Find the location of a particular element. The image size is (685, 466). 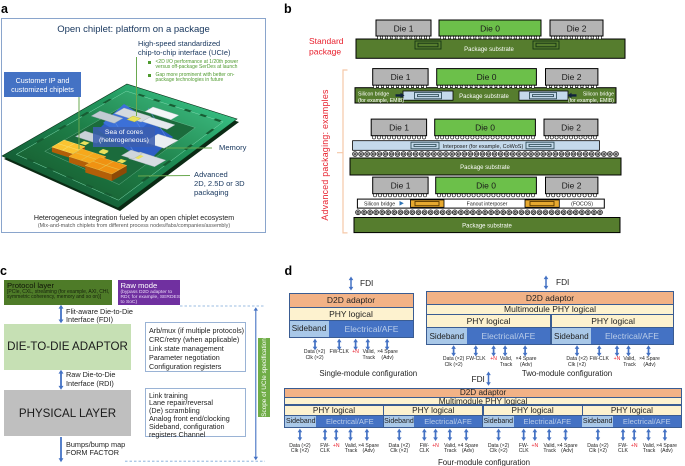

svg-text: Standard is located at coordinates (326, 41).